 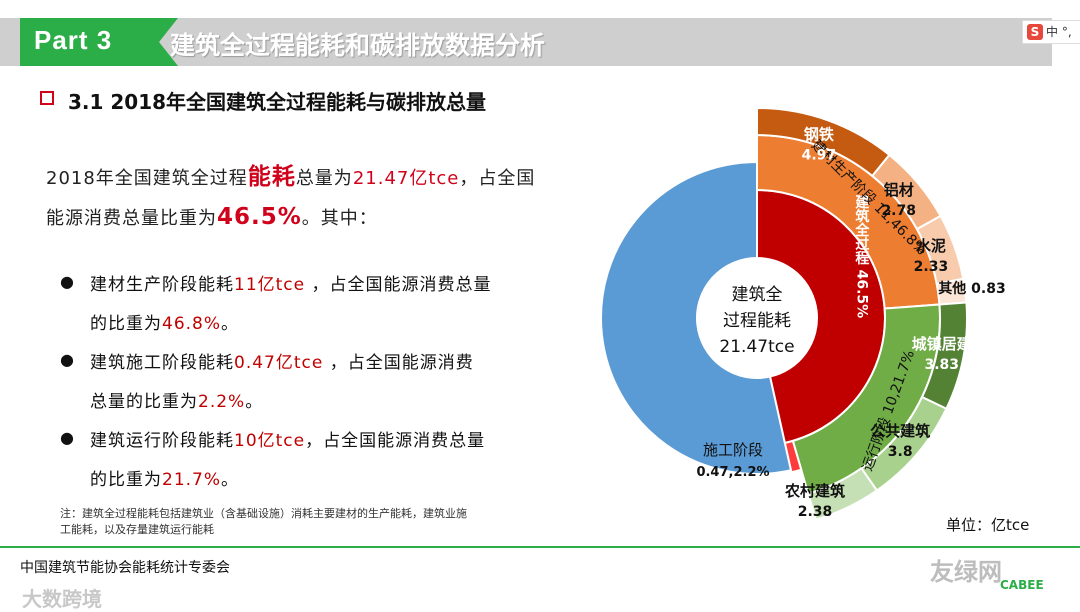 What do you see at coordinates (282, 363) in the screenshot?
I see `bullet-2-line-1: 建筑施工阶段能耗0.47亿tce ，占全国能源消费` at bounding box center [282, 363].